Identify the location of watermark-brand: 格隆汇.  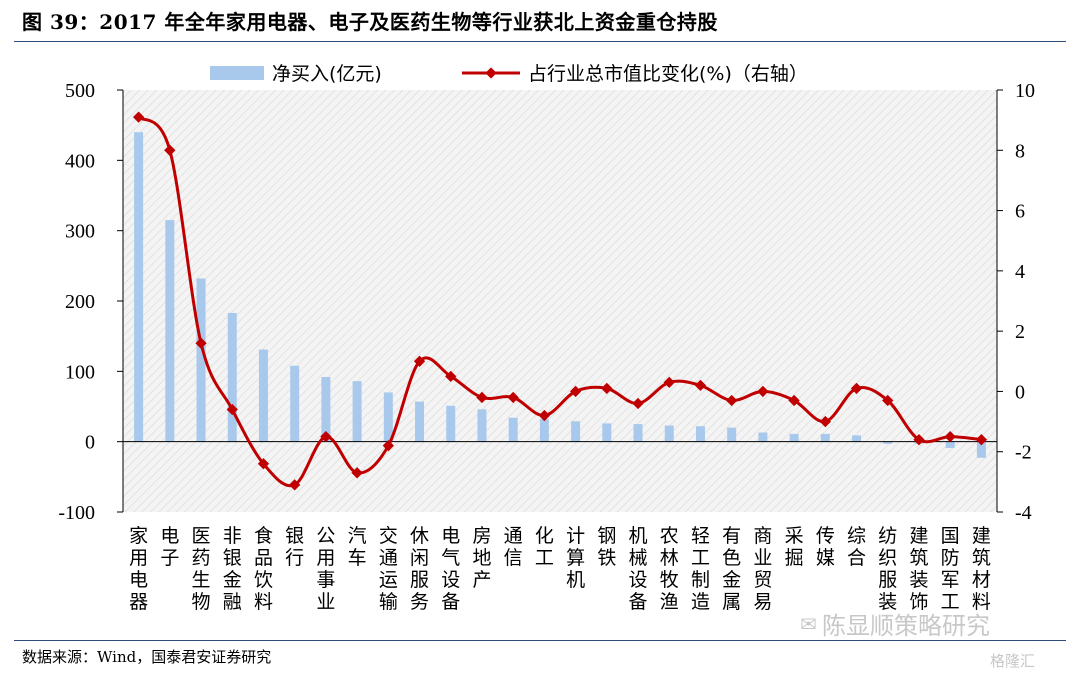
(1013, 661).